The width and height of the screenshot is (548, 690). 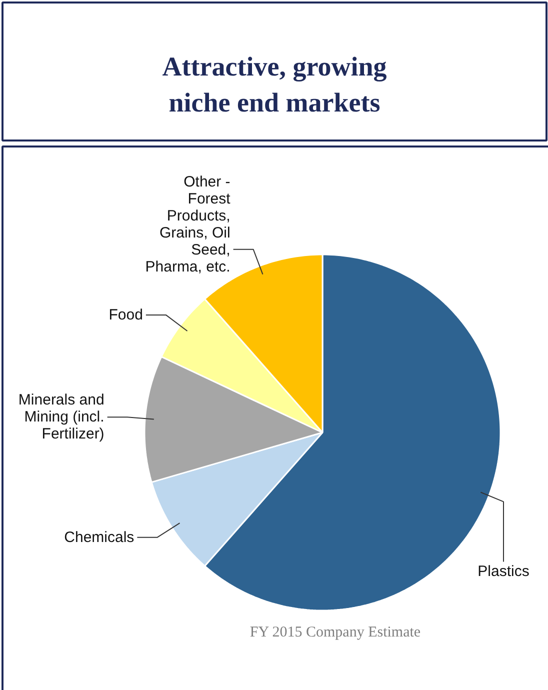 I want to click on slice-label: Other - Forest Products, Grains, Oil Seed, Pharma, etc., so click(x=188, y=224).